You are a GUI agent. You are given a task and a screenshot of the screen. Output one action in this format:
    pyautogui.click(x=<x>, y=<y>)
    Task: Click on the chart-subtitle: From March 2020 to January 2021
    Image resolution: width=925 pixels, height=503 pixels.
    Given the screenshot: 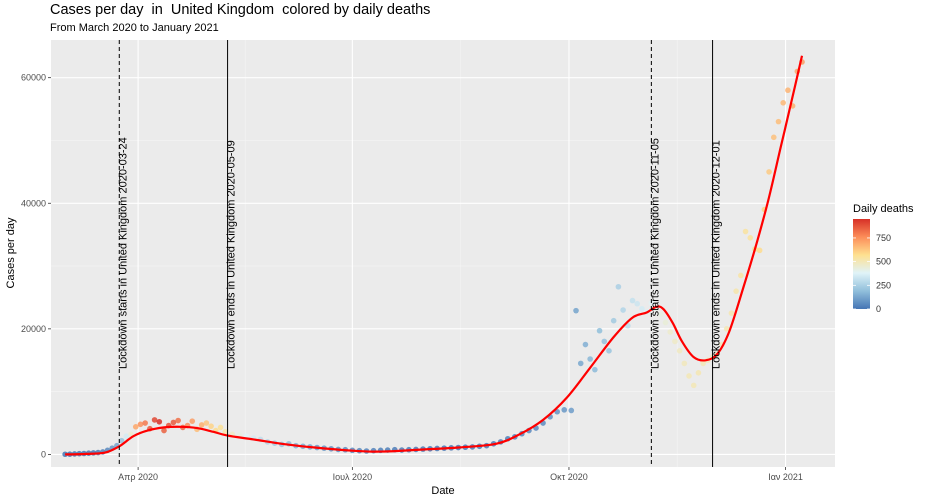 What is the action you would take?
    pyautogui.click(x=134, y=28)
    